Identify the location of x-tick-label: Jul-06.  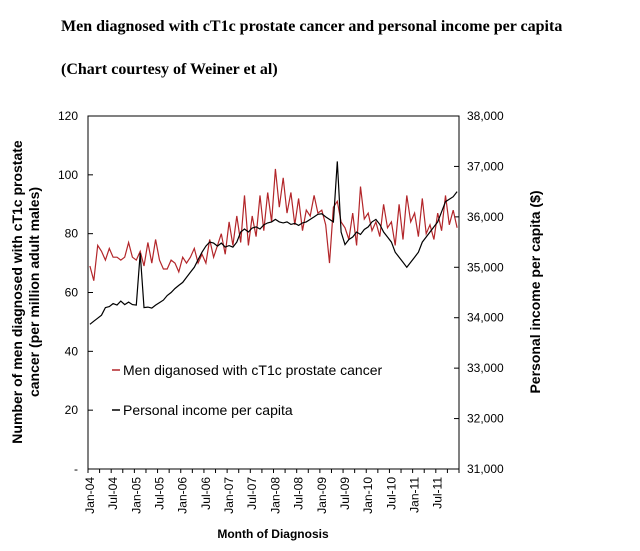
(206, 493).